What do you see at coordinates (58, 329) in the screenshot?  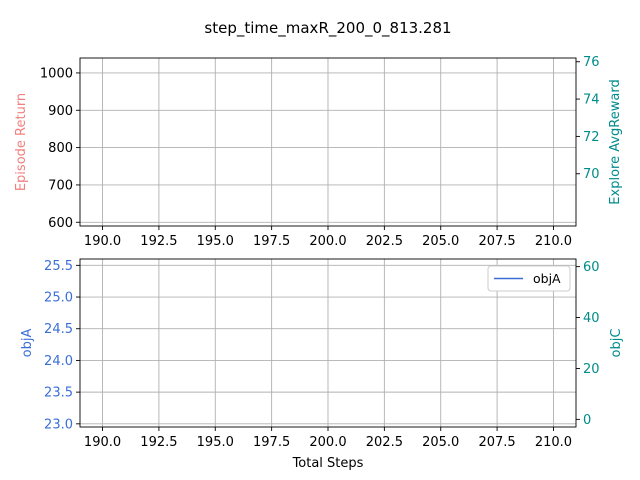 I see `left-tick-label: 24.5` at bounding box center [58, 329].